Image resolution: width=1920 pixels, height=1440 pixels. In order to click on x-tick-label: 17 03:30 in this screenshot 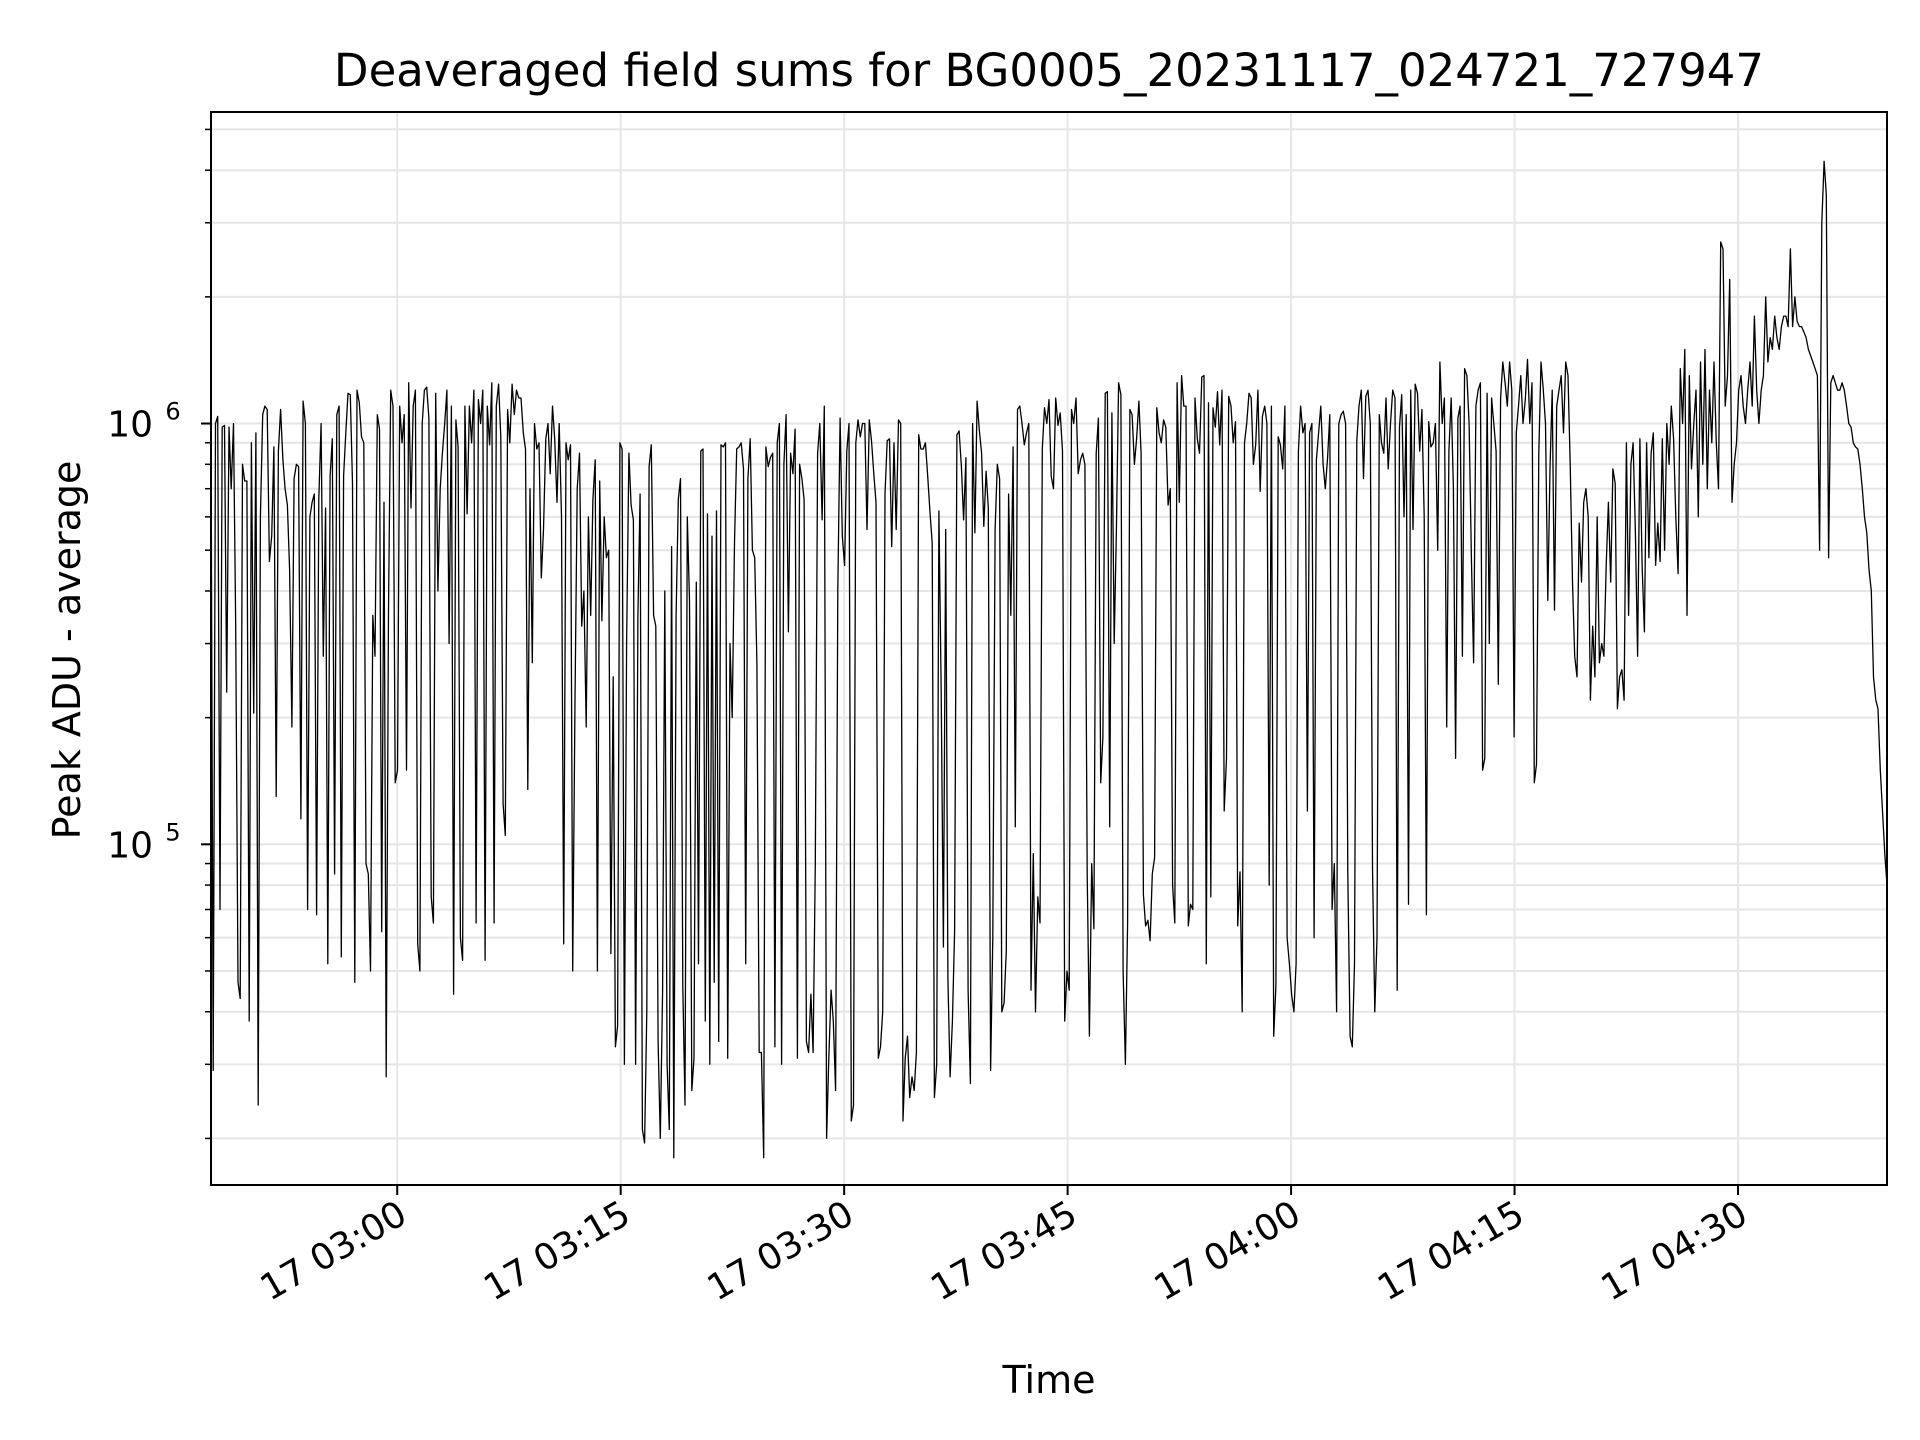, I will do `click(781, 1251)`.